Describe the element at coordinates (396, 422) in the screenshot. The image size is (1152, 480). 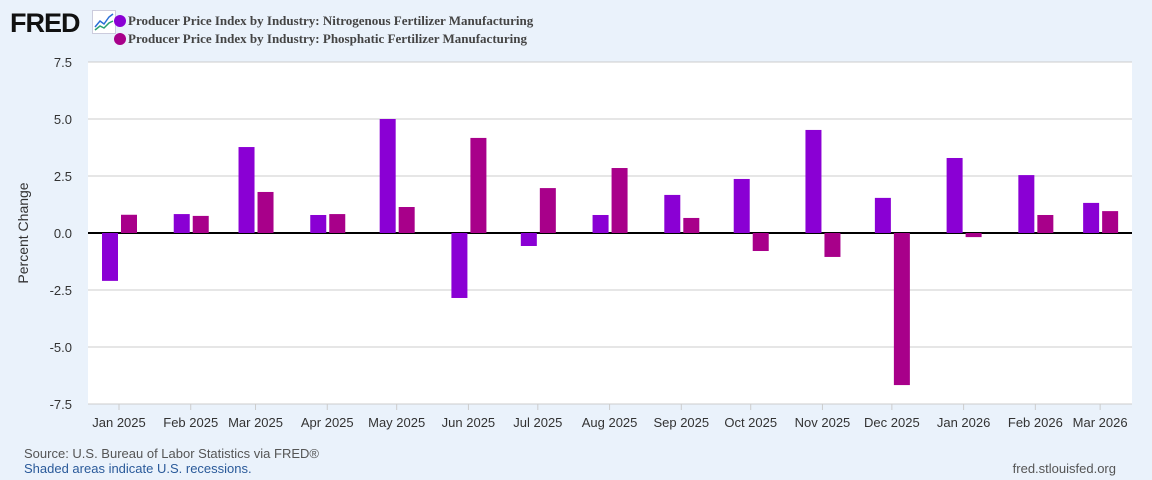
I see `x-tick-label: May 2025` at that location.